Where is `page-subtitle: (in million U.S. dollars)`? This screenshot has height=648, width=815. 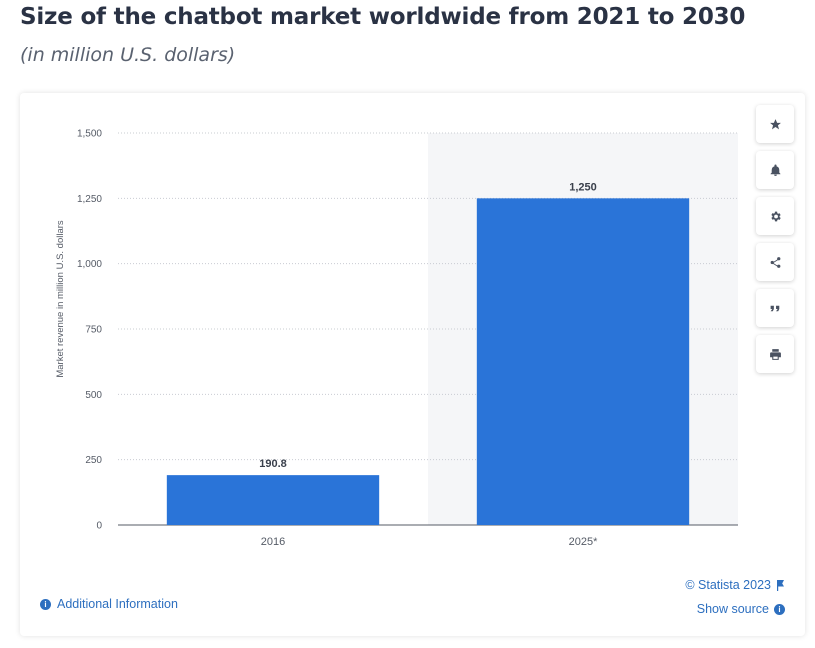 page-subtitle: (in million U.S. dollars) is located at coordinates (128, 55).